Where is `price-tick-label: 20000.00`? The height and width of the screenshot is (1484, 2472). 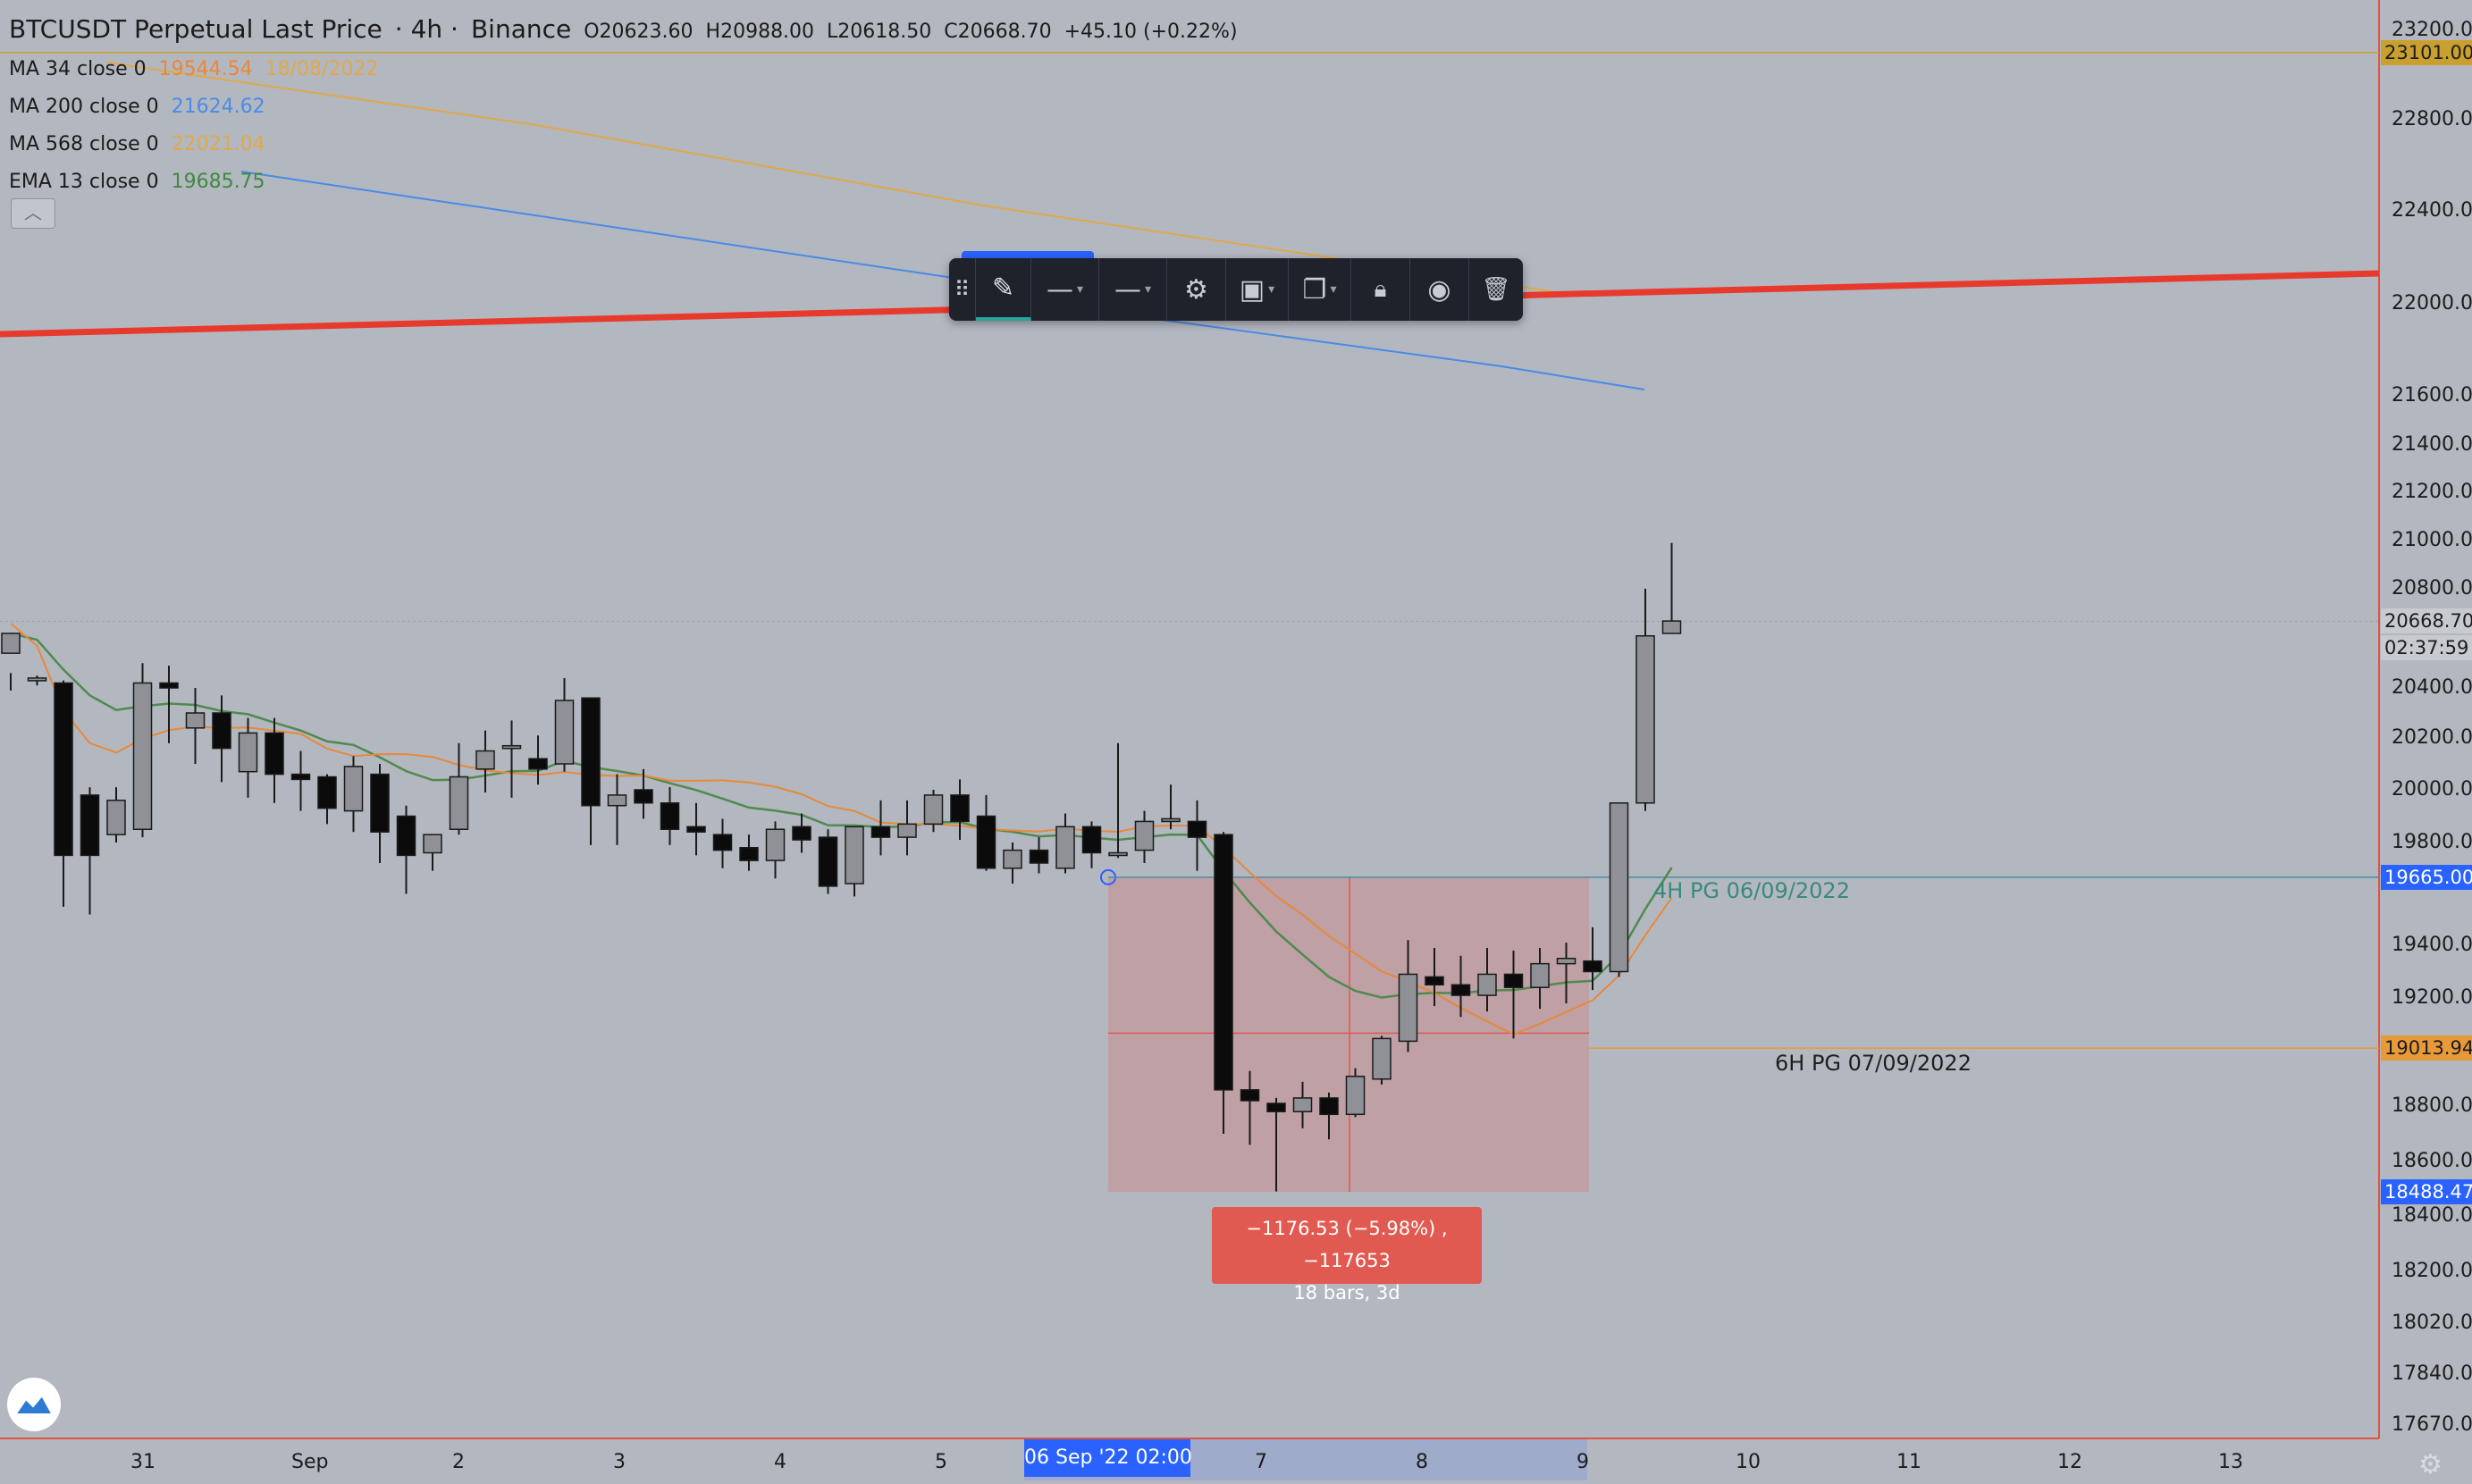
price-tick-label: 20000.00 is located at coordinates (2432, 790).